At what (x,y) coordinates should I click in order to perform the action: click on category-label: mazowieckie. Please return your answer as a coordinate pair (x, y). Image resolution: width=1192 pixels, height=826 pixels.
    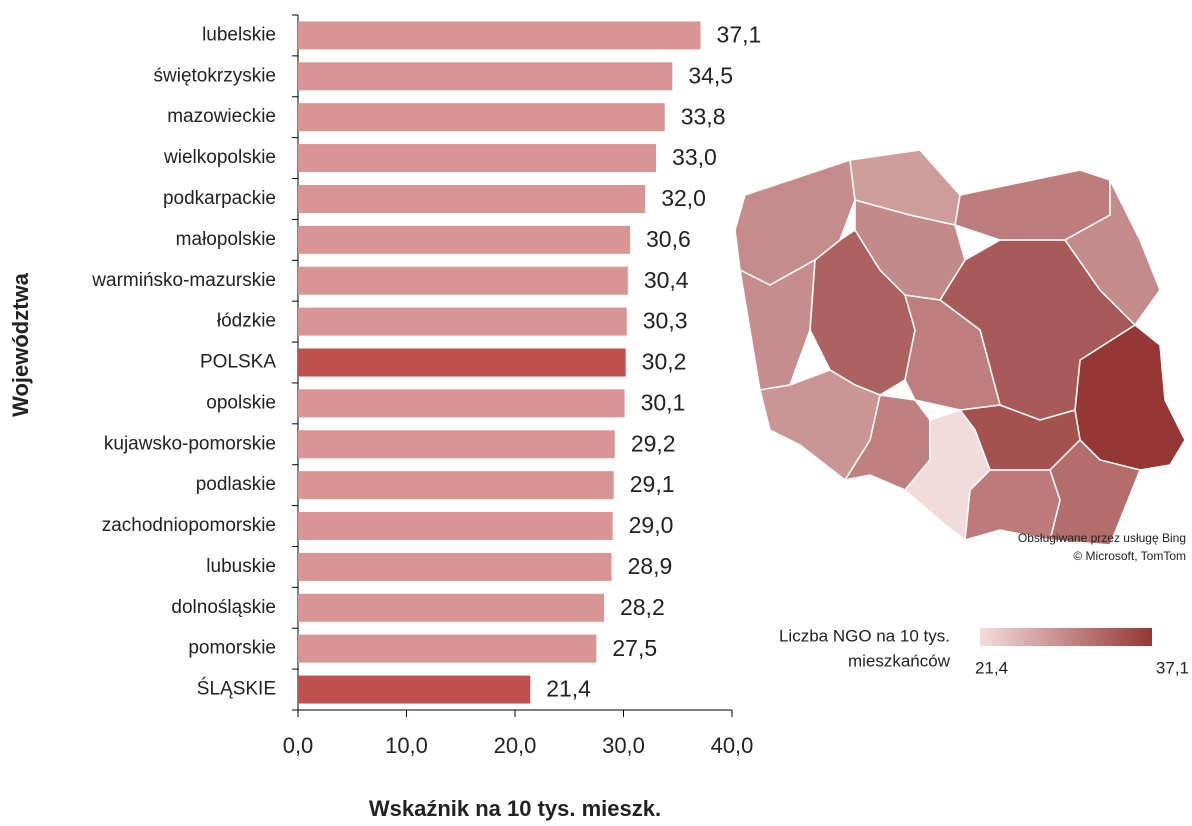
    Looking at the image, I should click on (221, 116).